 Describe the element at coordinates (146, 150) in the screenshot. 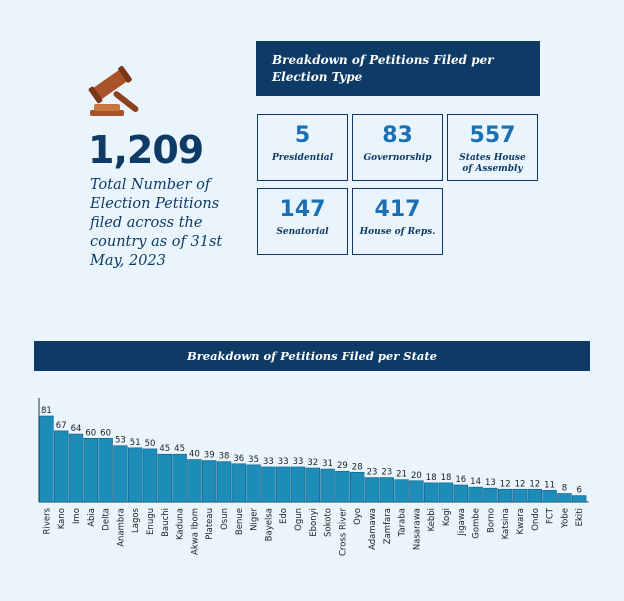

I see `total-petitions-value: 1,209` at that location.